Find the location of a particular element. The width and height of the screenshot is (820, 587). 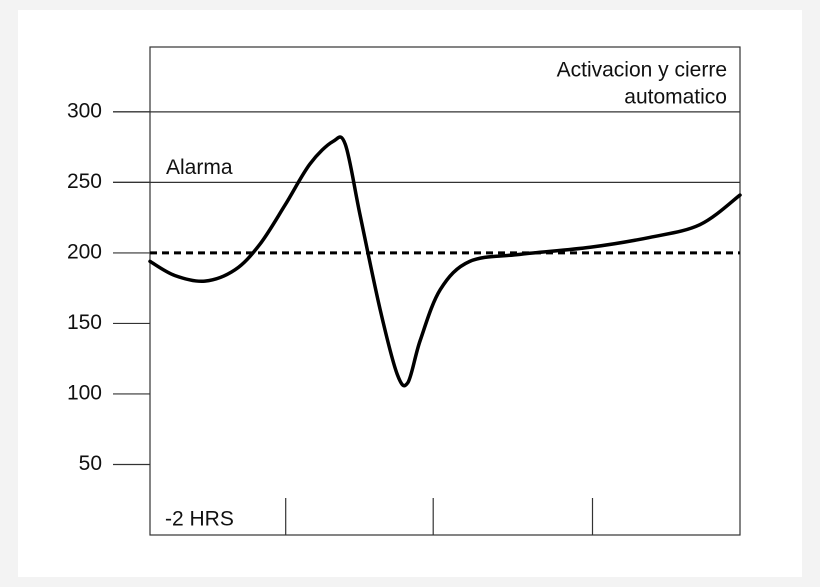

y-tick-label: 50 is located at coordinates (90, 463).